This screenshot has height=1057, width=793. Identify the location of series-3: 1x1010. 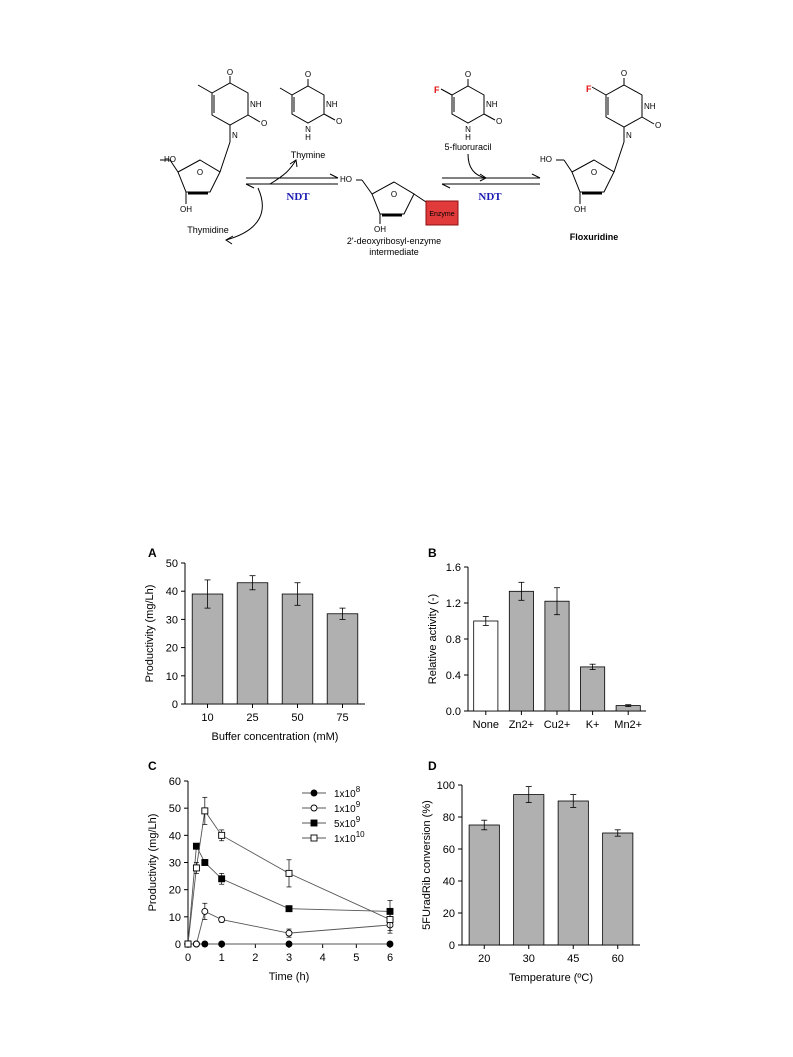
(289, 872).